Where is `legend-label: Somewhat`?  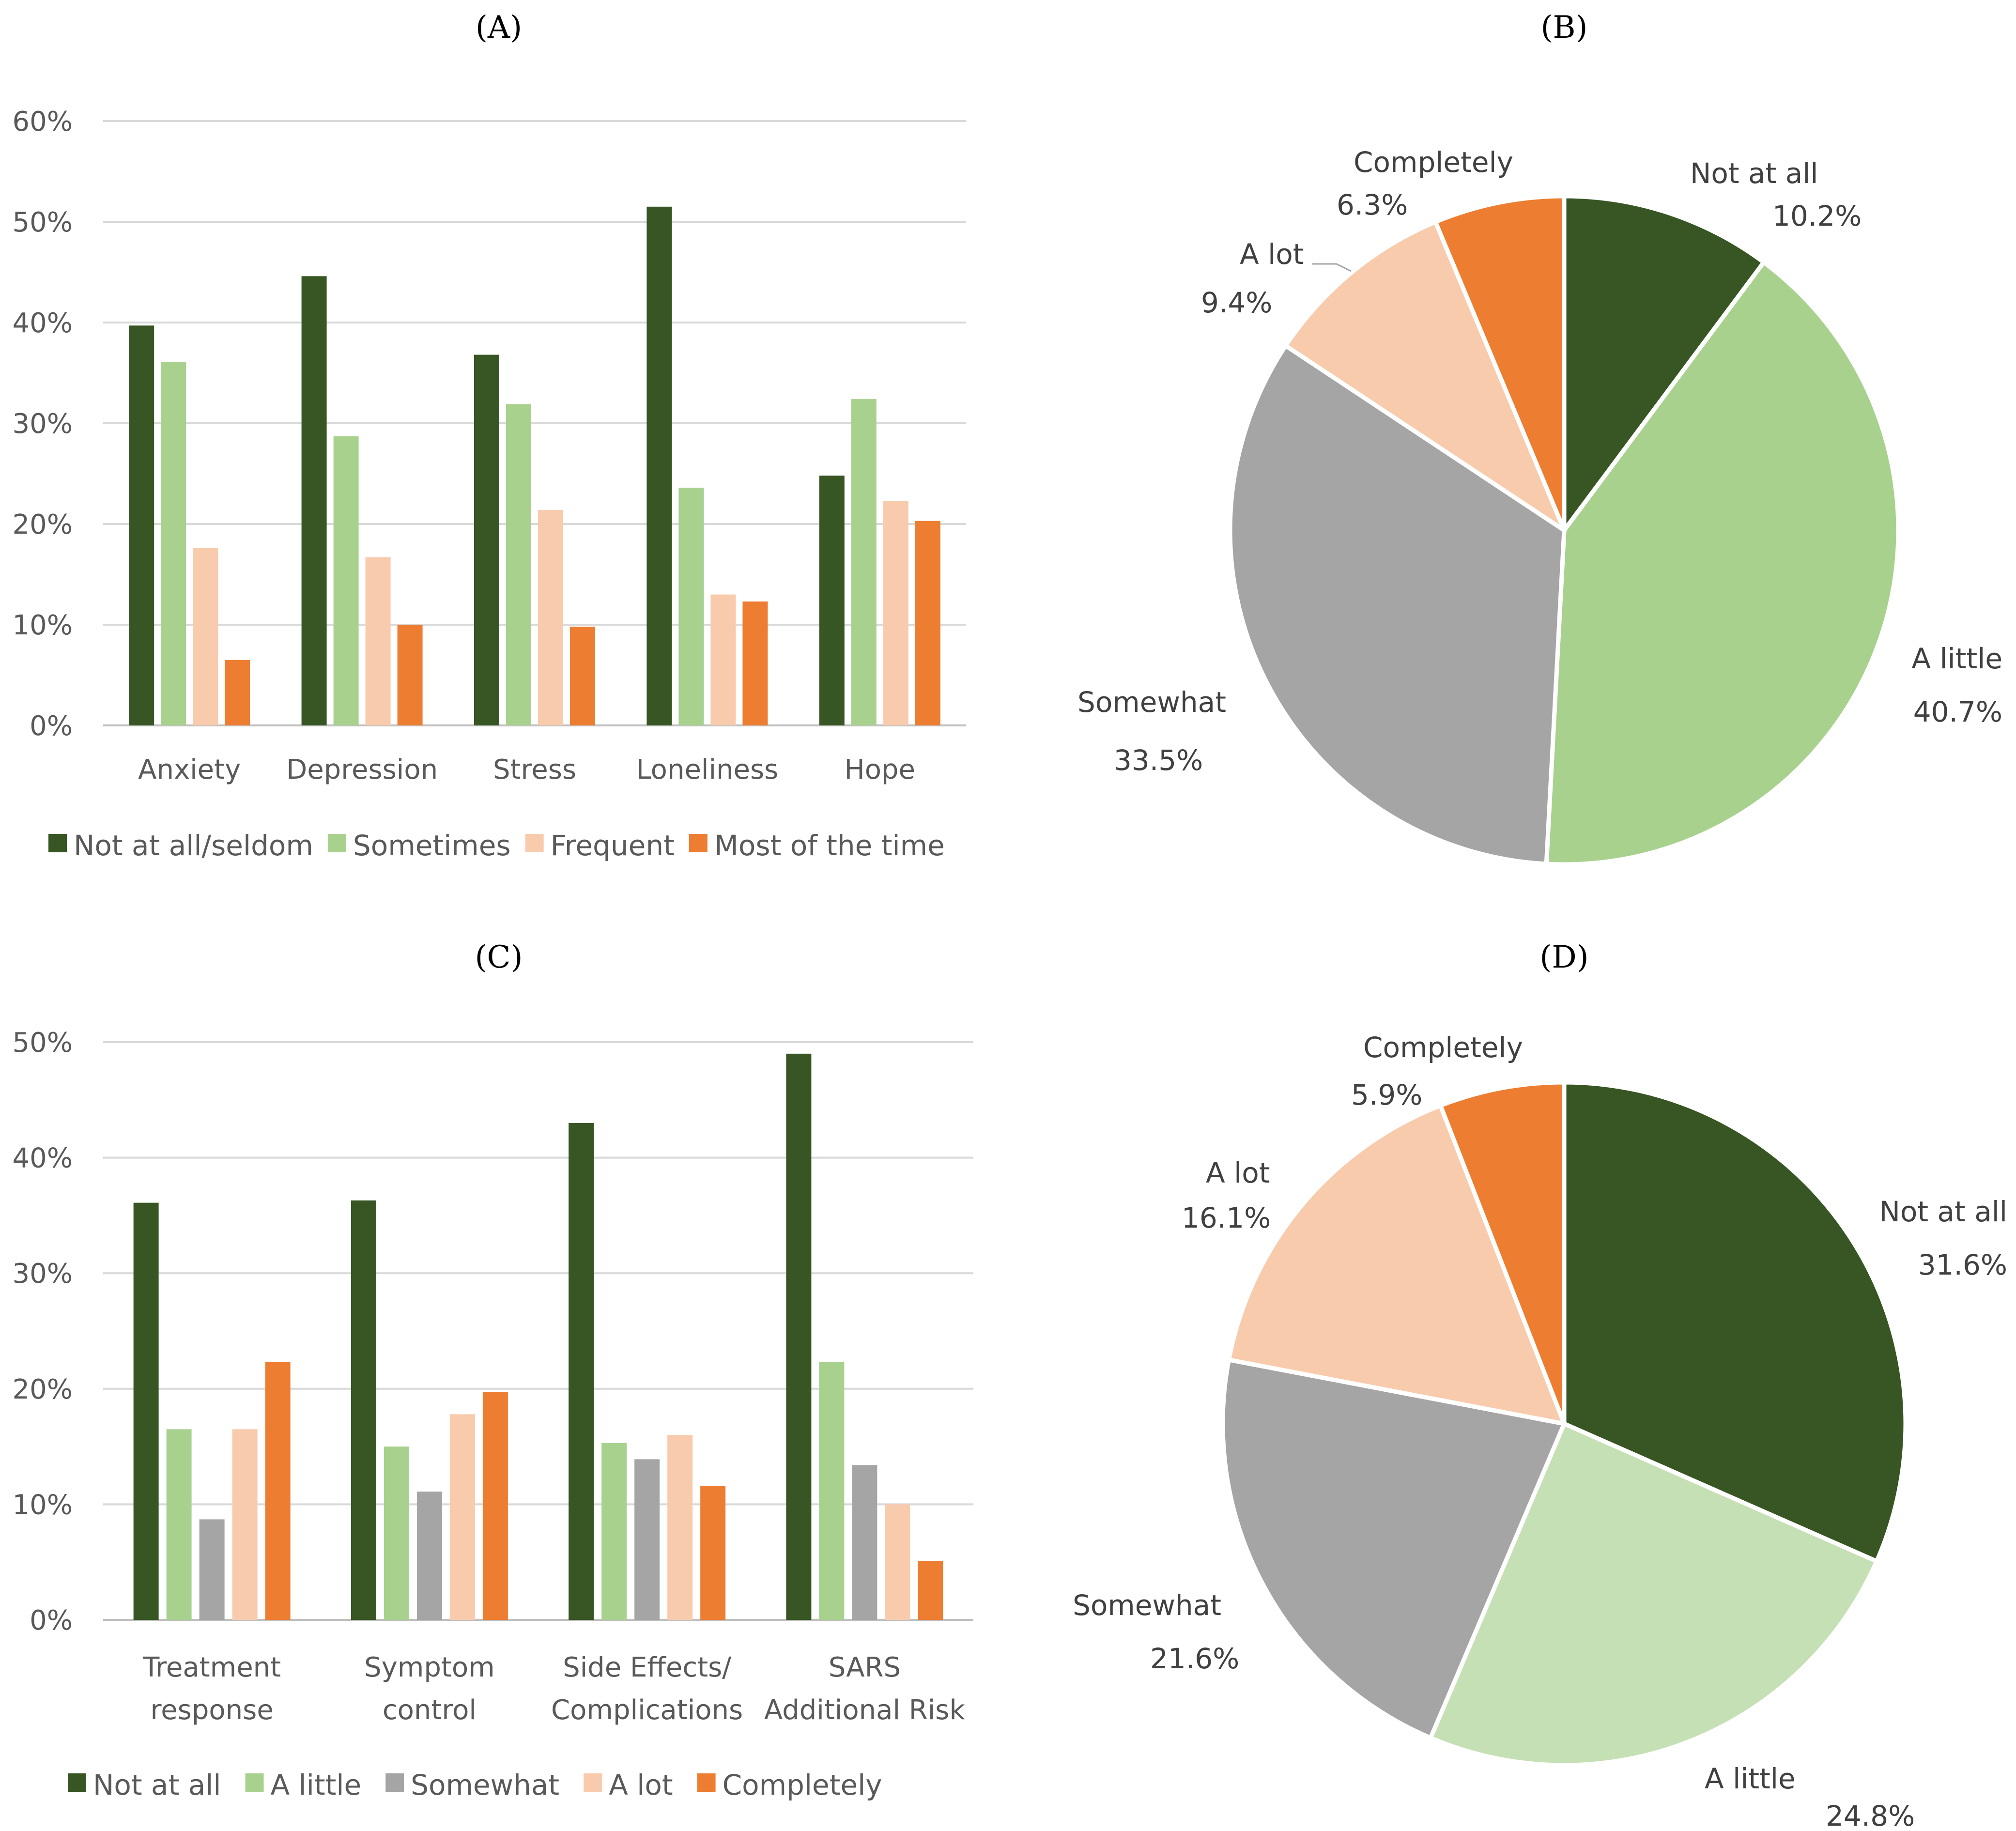
legend-label: Somewhat is located at coordinates (485, 1785).